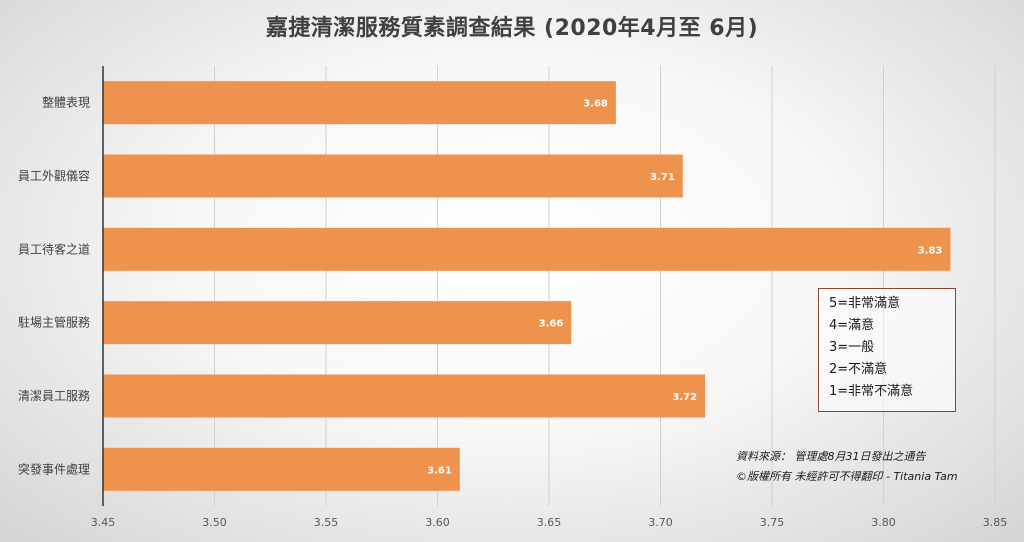 The image size is (1024, 542). What do you see at coordinates (660, 522) in the screenshot?
I see `x-tick-label: 3.70` at bounding box center [660, 522].